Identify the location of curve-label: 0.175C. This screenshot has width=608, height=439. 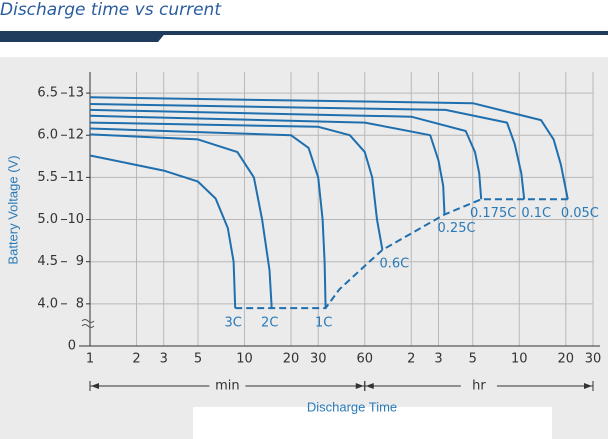
(493, 213).